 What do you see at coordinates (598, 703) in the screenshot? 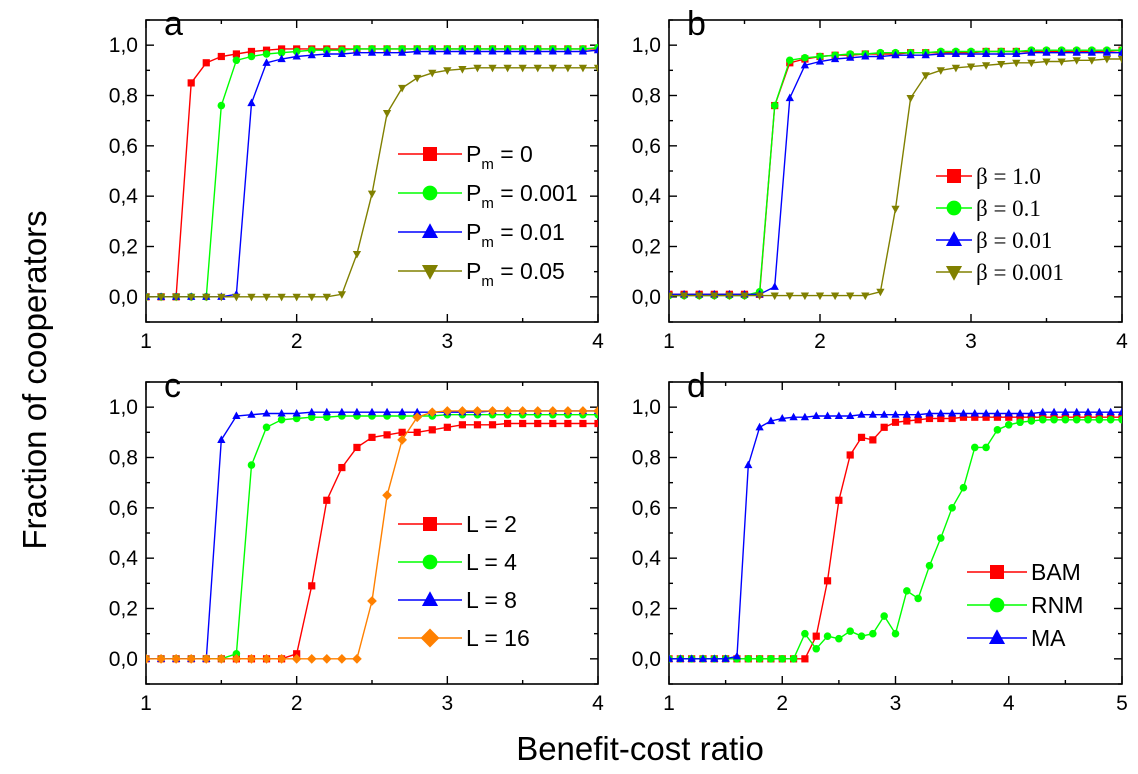
I see `x-tick-label: 4` at bounding box center [598, 703].